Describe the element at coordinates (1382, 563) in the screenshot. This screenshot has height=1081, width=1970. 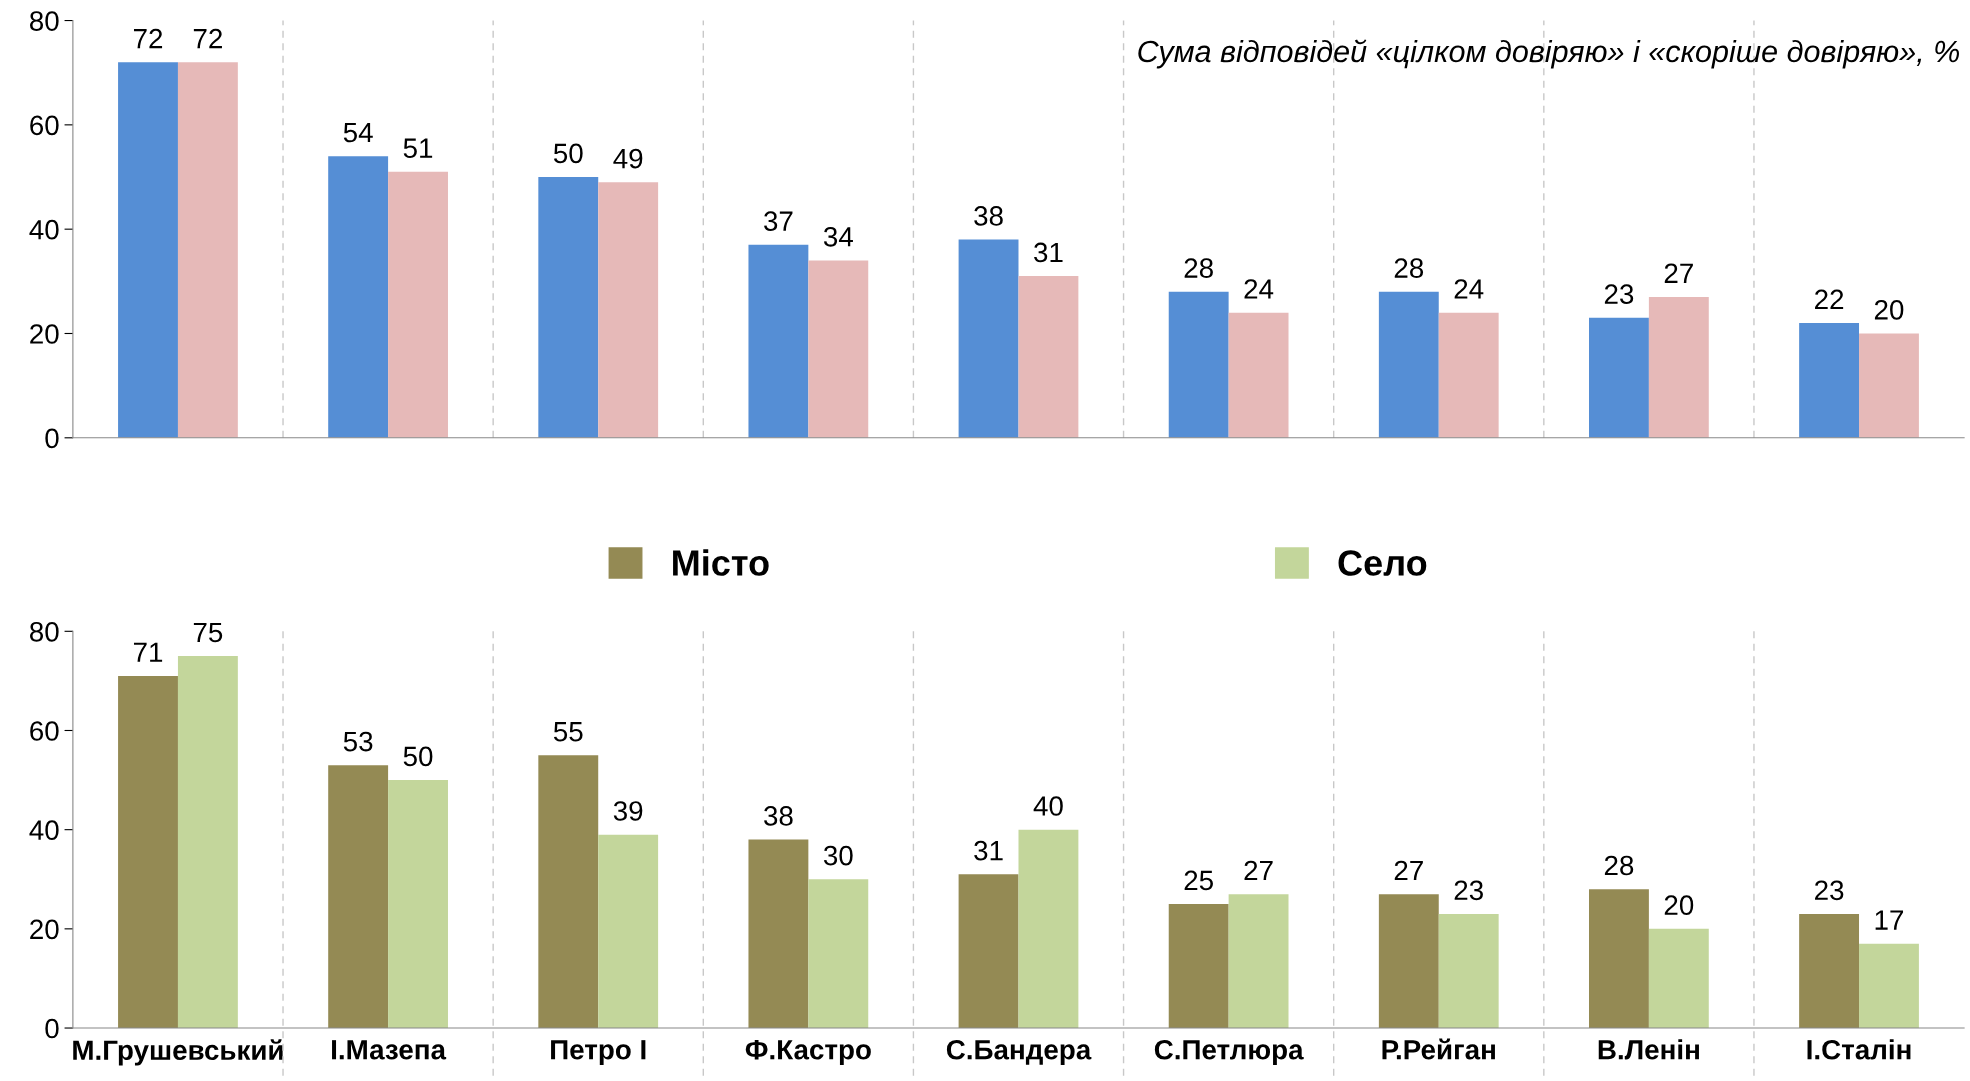
I see `legend-label: Село` at that location.